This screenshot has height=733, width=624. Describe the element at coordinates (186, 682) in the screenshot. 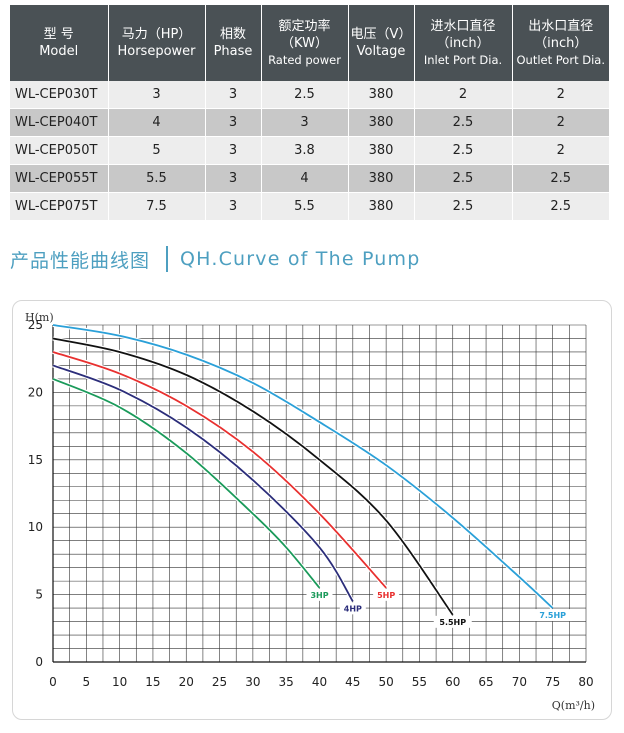

I see `x-tick-label: 20` at that location.